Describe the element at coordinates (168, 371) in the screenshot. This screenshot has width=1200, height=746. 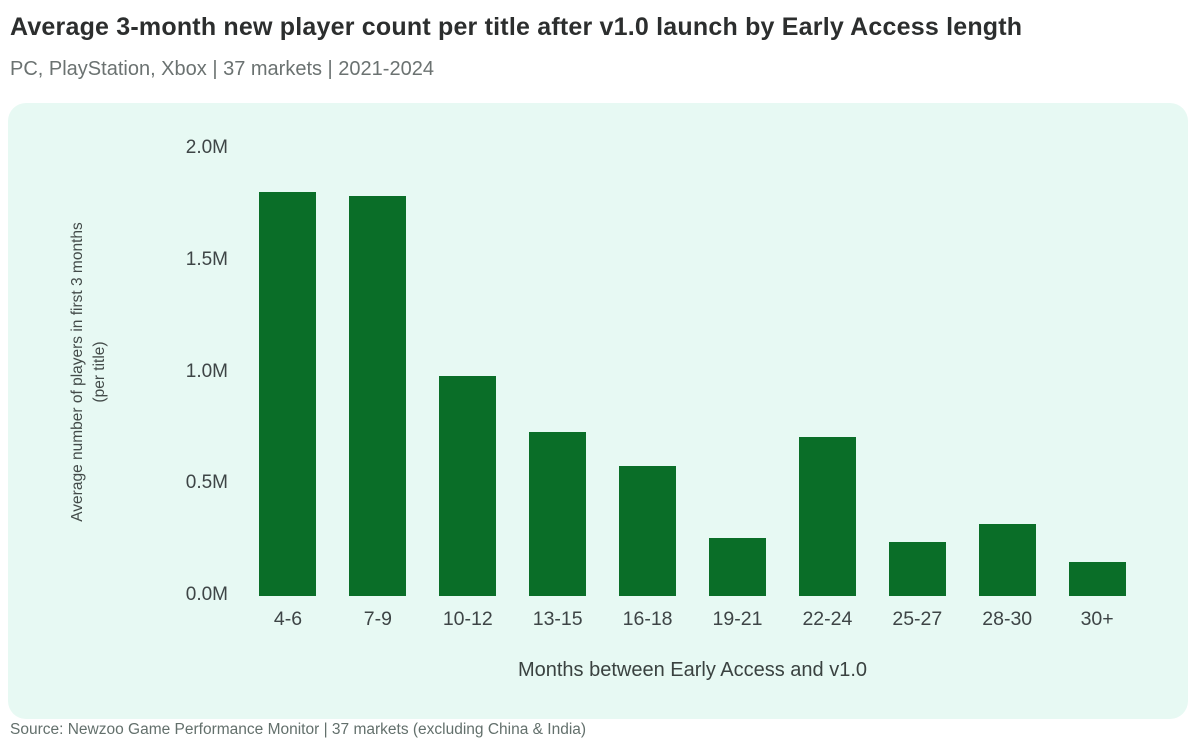
I see `y-axis-tick-labels: 2.0M 1.5M 1.0M 0.5M 0.0M` at that location.